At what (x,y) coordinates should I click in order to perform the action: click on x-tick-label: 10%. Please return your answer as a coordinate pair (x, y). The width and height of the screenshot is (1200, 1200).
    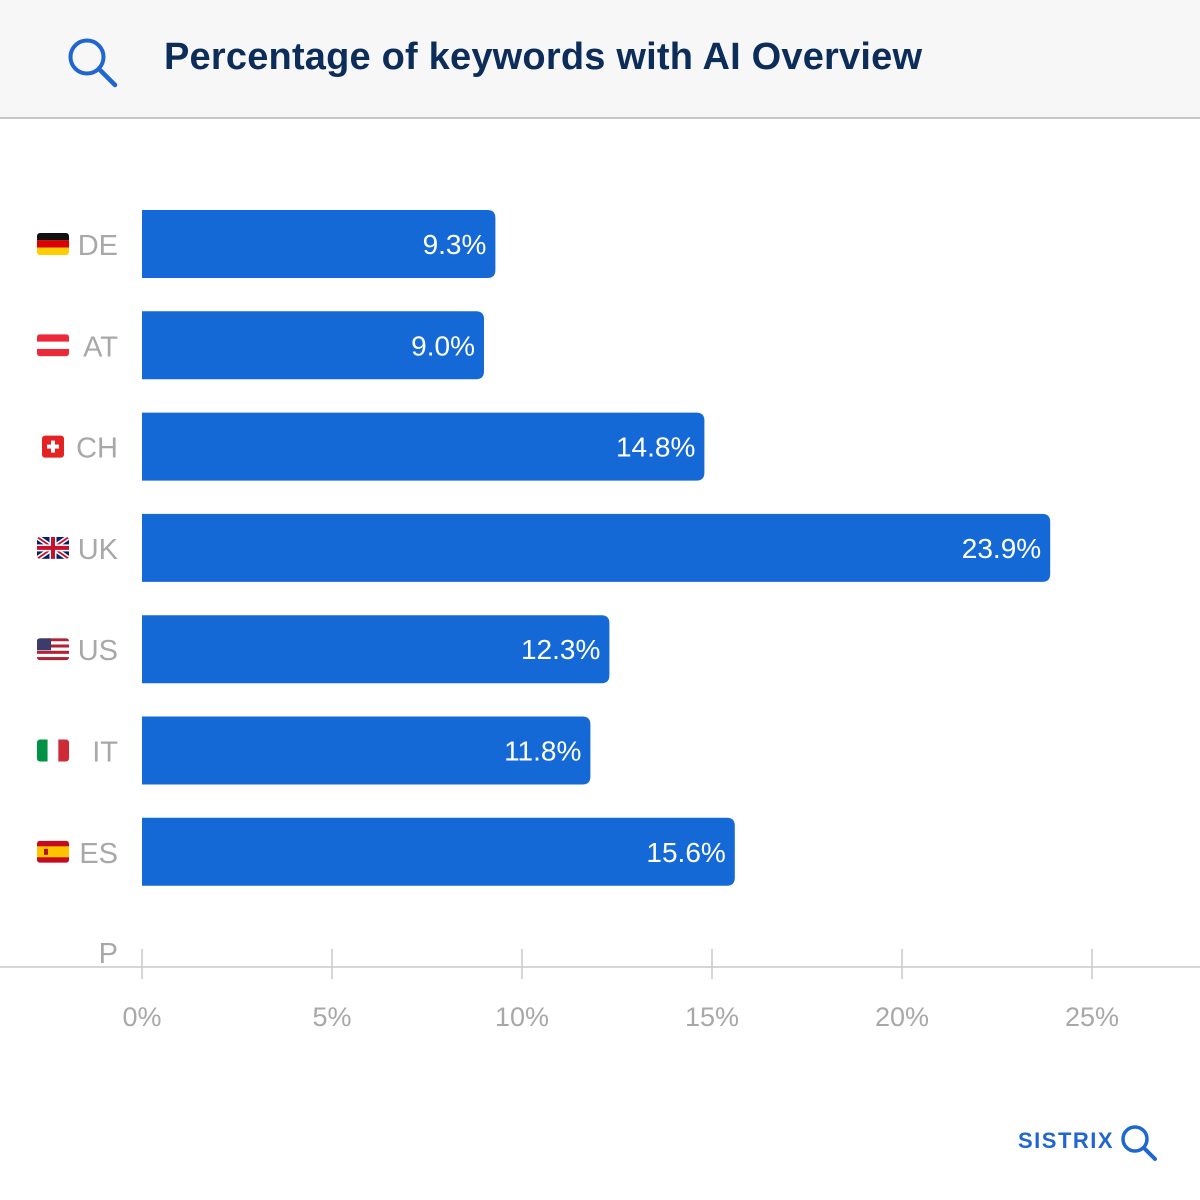
    Looking at the image, I should click on (522, 1017).